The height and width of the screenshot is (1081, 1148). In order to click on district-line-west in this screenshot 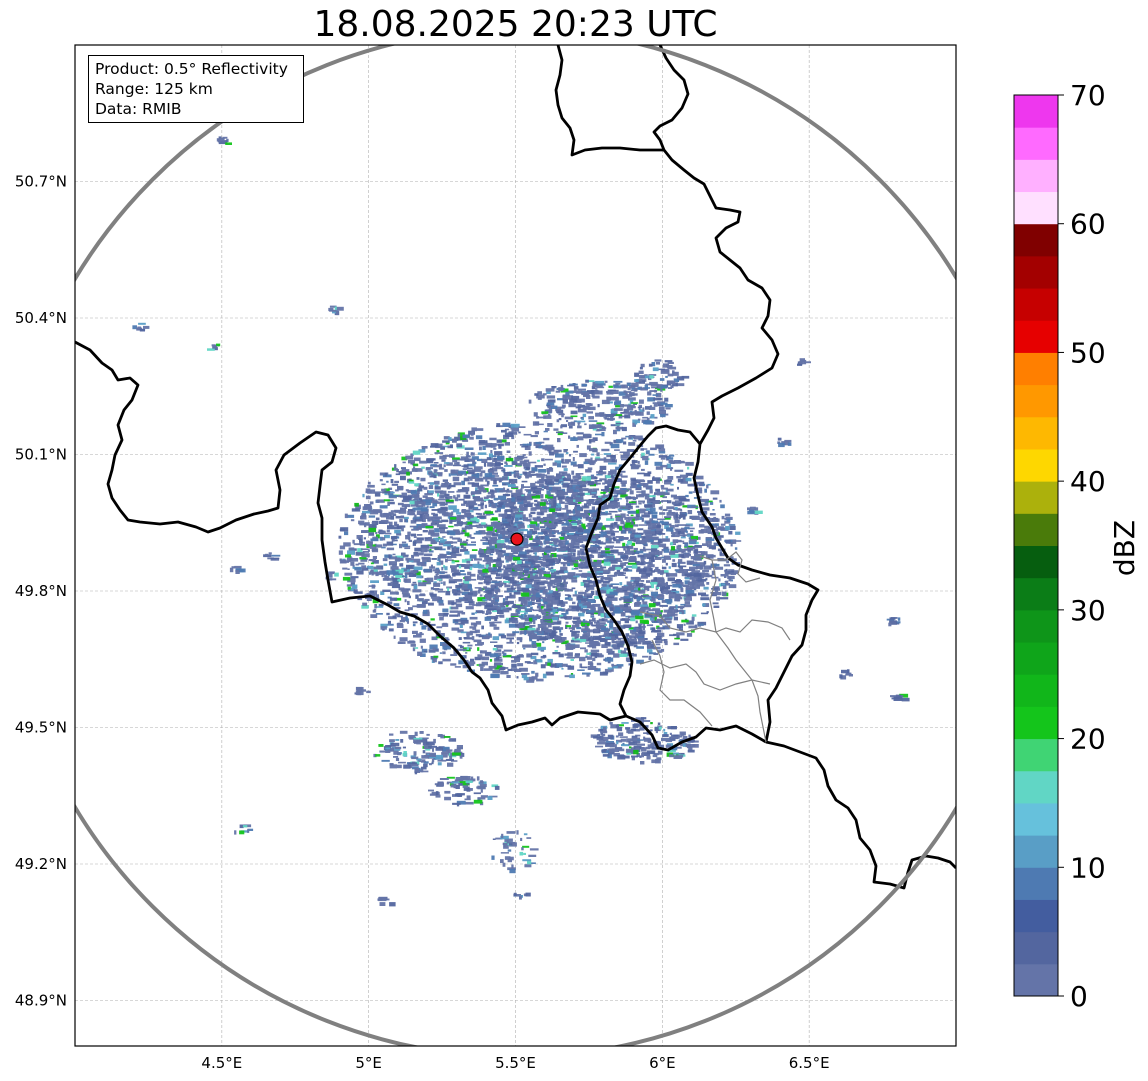, I will do `click(682, 683)`.